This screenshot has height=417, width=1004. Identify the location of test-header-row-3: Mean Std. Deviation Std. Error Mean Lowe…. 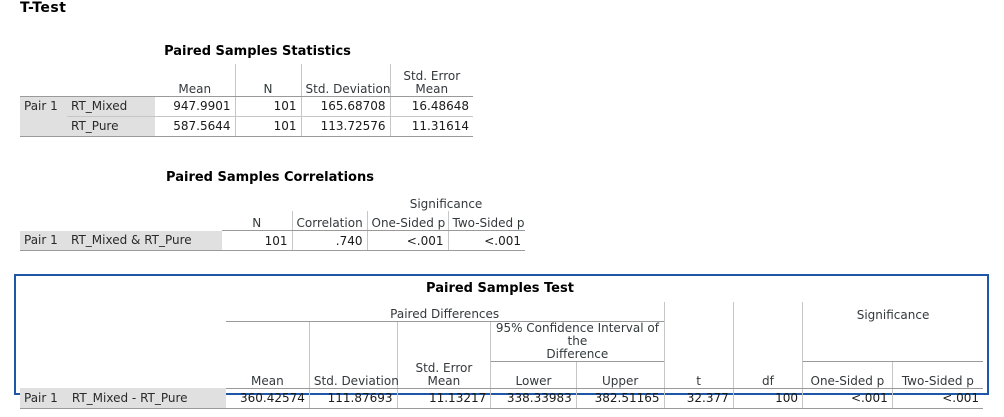
(501, 375).